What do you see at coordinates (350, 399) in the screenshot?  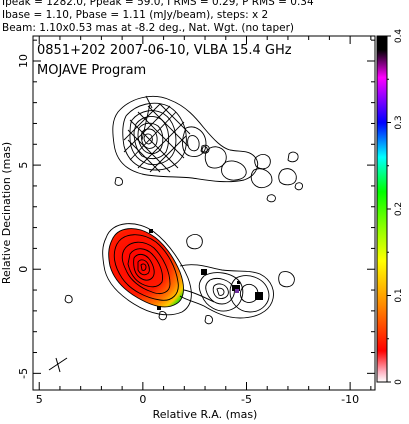 I see `x-tick-label: -10` at bounding box center [350, 399].